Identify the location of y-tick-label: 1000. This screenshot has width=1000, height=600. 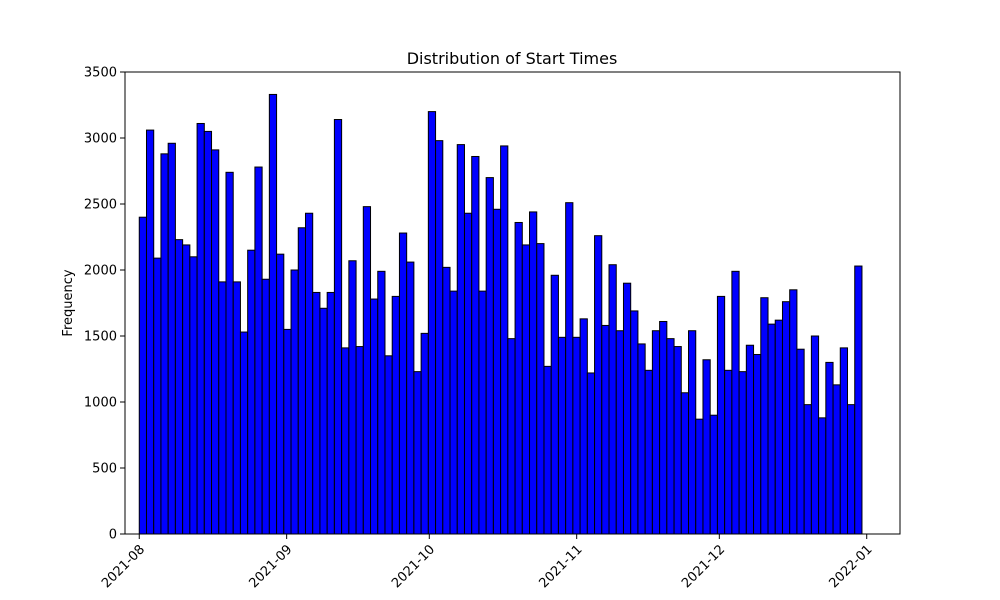
(100, 403).